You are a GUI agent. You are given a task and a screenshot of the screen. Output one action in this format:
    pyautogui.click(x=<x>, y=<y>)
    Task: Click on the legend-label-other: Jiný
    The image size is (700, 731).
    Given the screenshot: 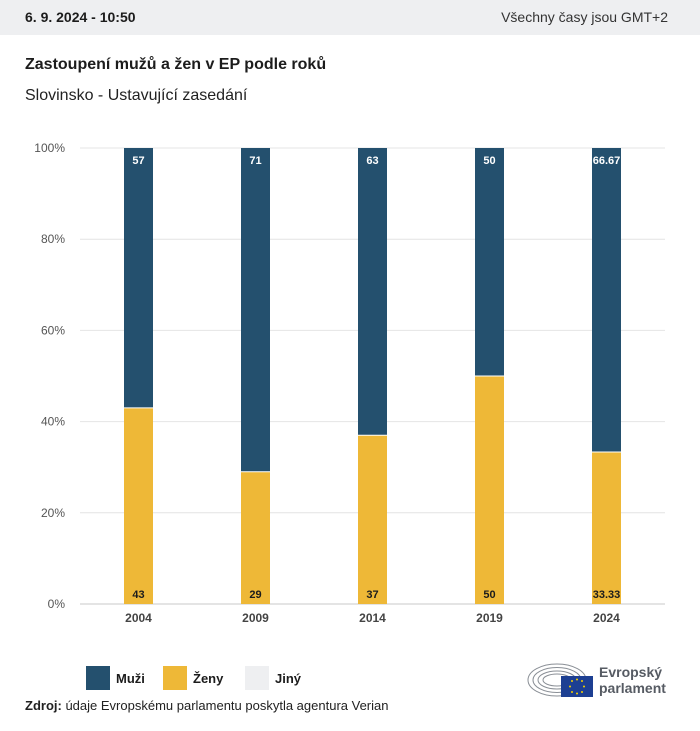 What is the action you would take?
    pyautogui.click(x=288, y=678)
    